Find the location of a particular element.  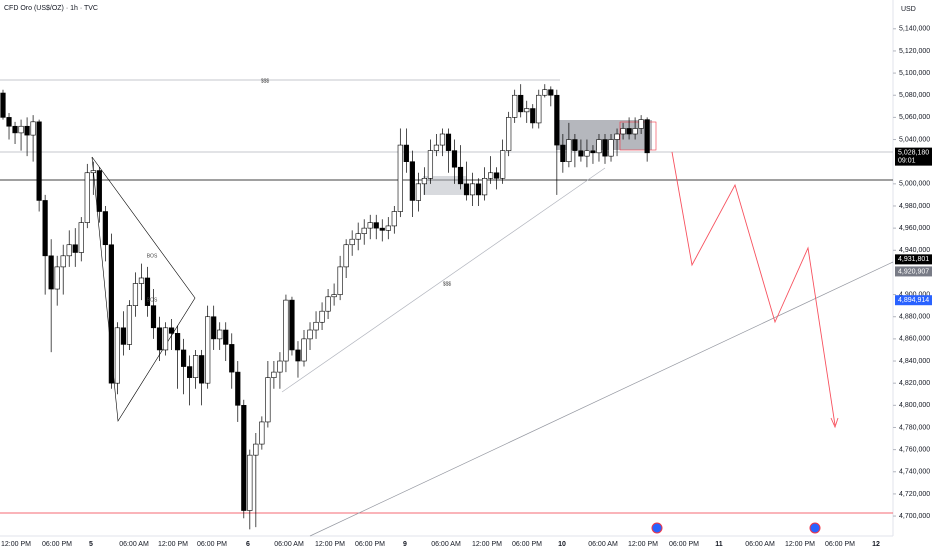

y-tick-label: 4,800,000 is located at coordinates (914, 405).